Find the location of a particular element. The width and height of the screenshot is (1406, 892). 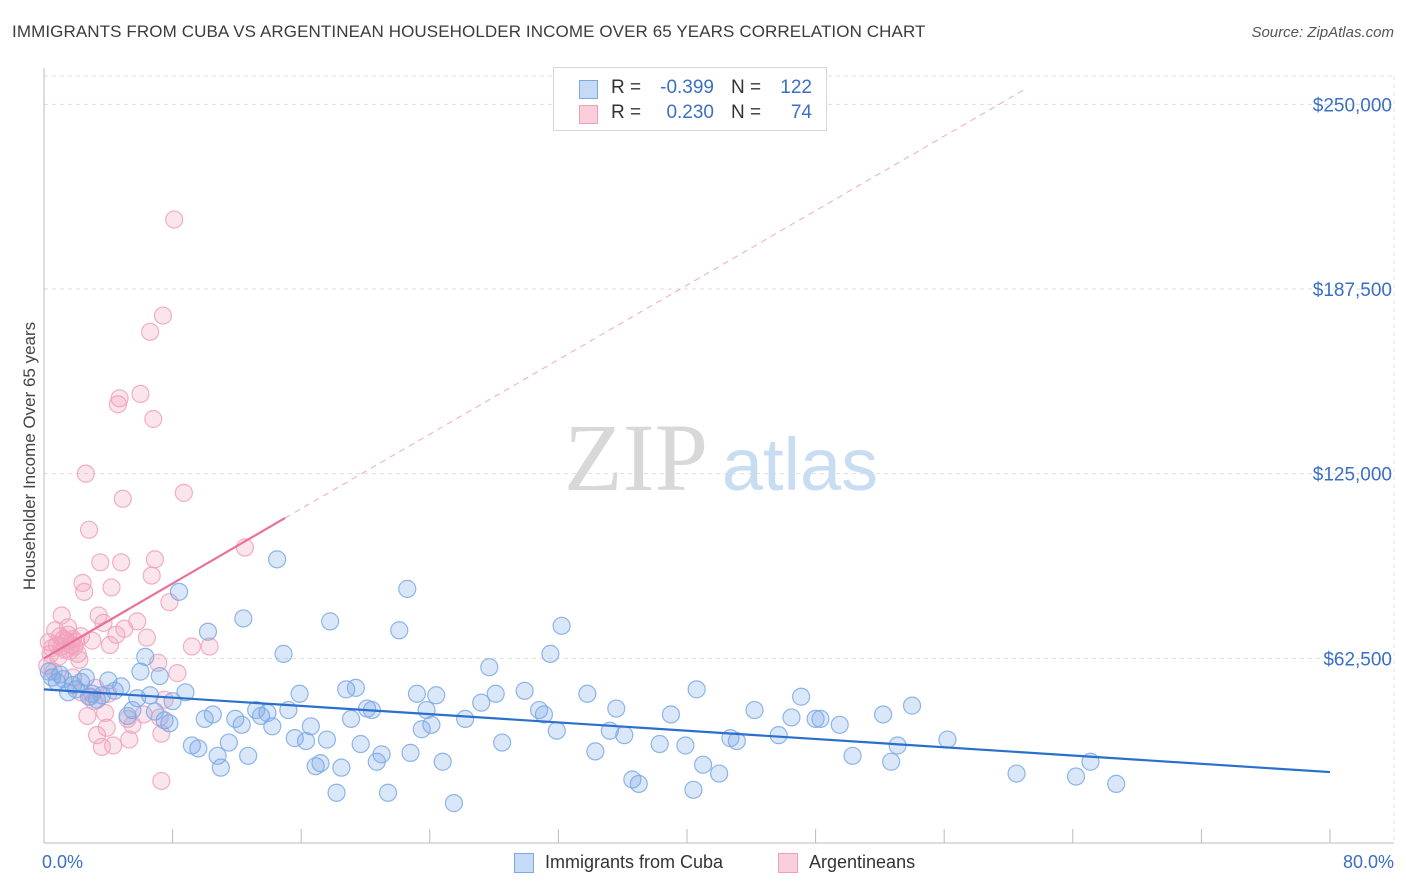

bottom-legend-label-cuba: Immigrants from Cuba is located at coordinates (634, 862).